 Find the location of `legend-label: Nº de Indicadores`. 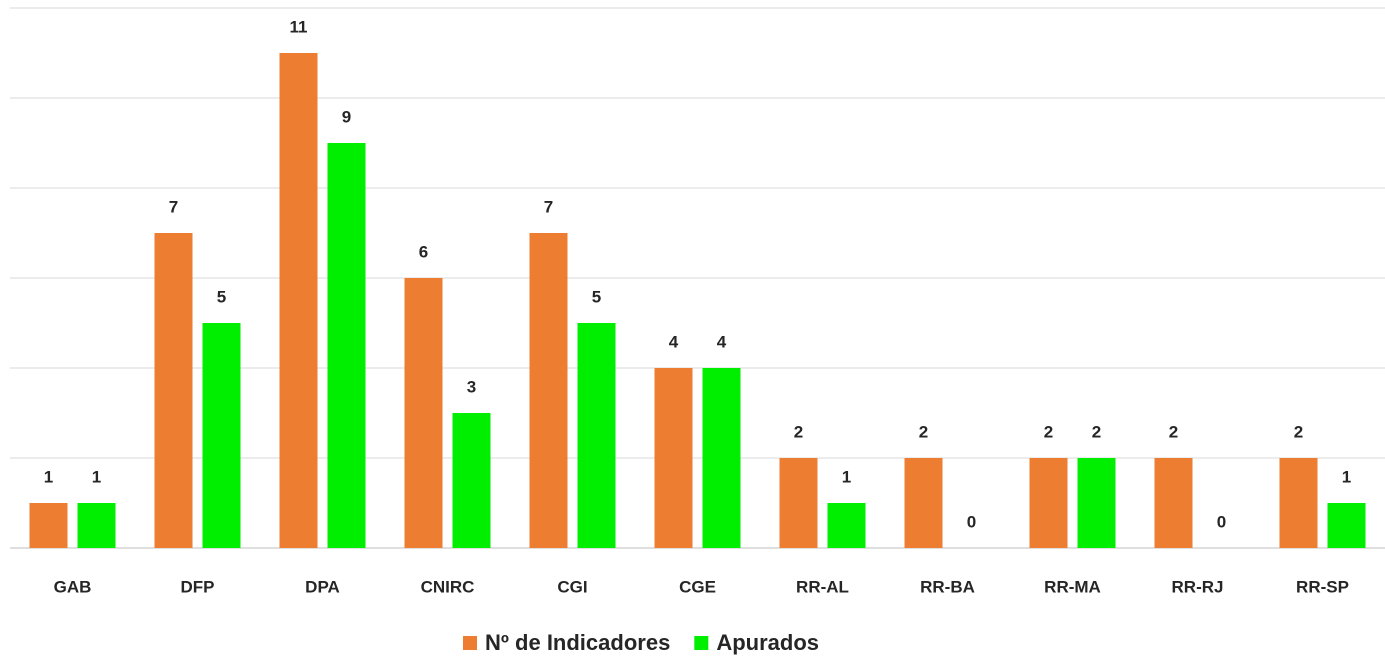

legend-label: Nº de Indicadores is located at coordinates (577, 642).